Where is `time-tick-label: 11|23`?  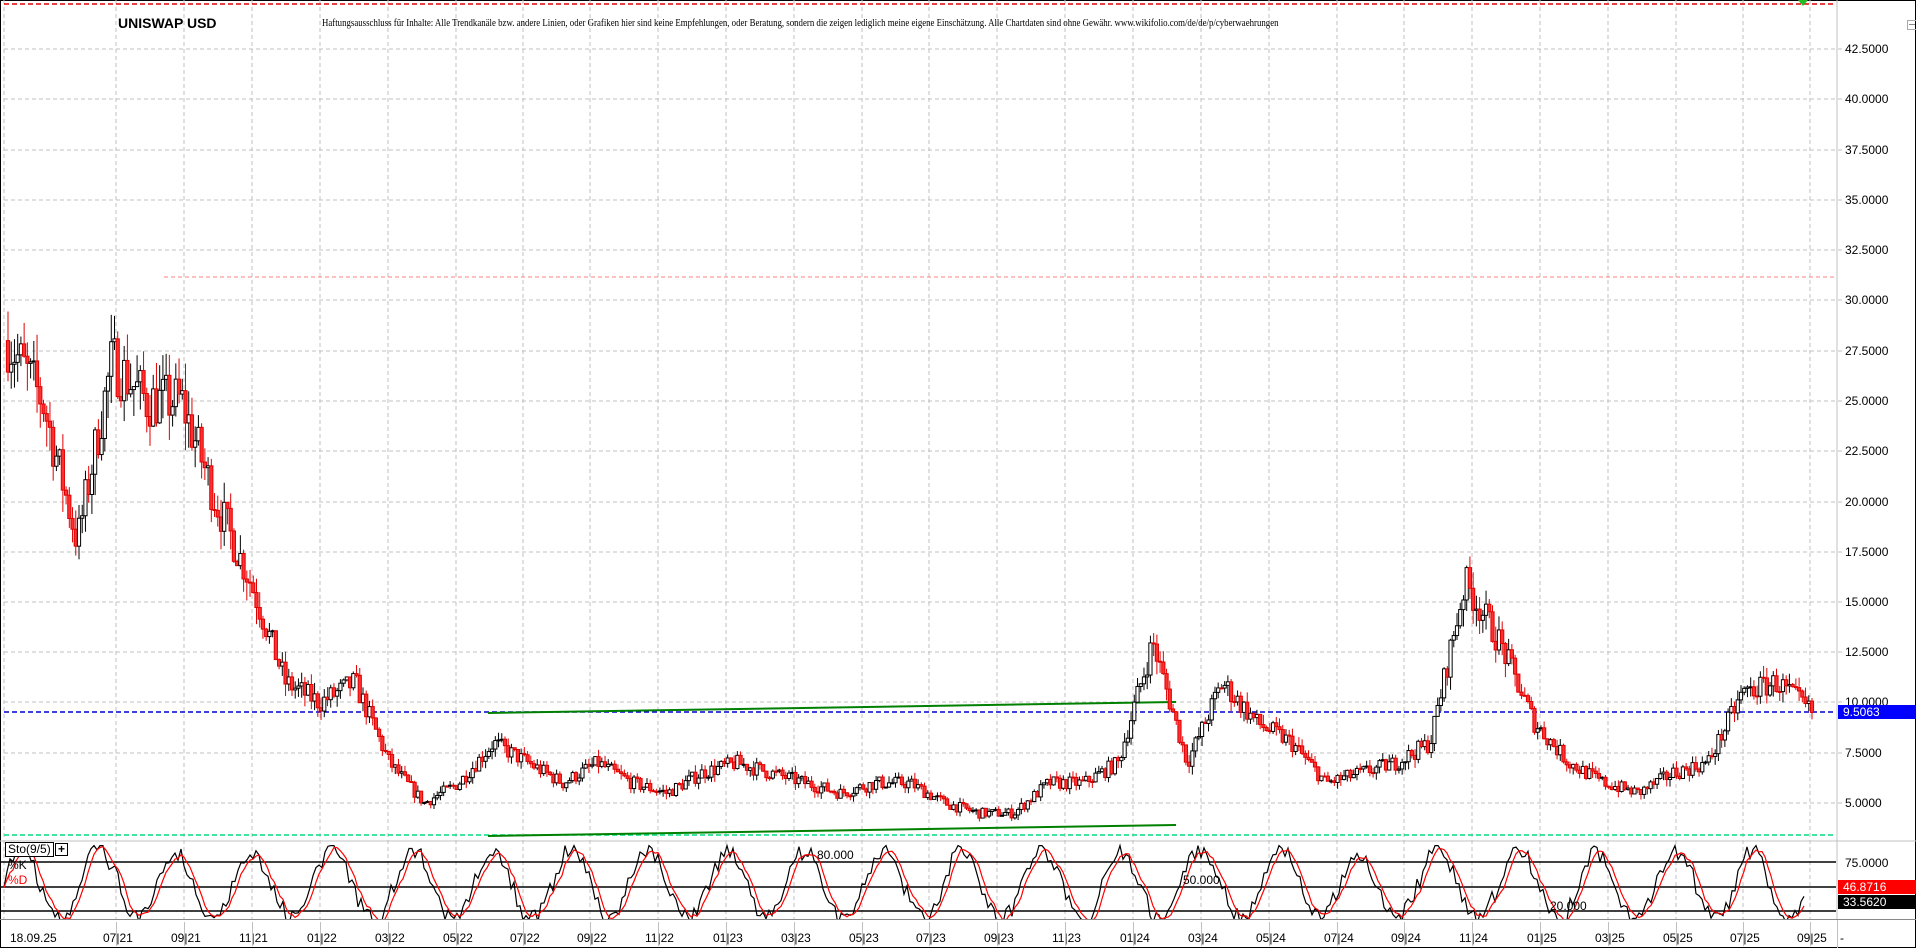 time-tick-label: 11|23 is located at coordinates (1066, 938).